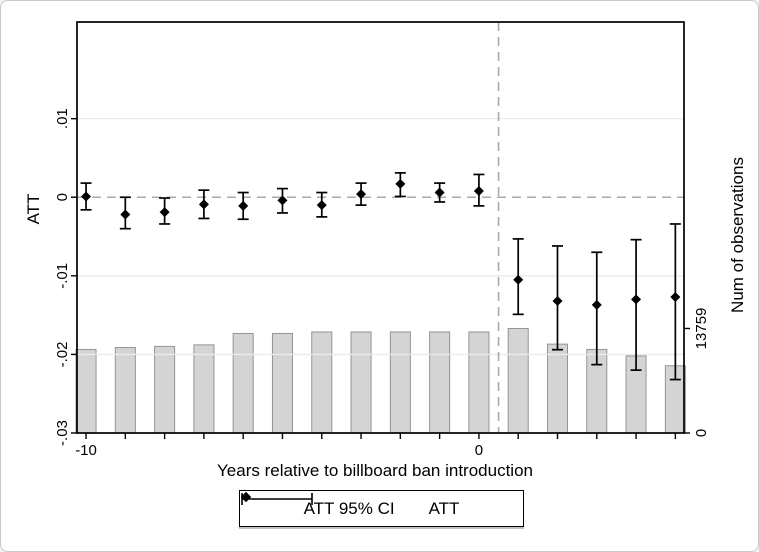 This screenshot has height=552, width=759. Describe the element at coordinates (62, 354) in the screenshot. I see `y-left-tick-label: -.02` at that location.